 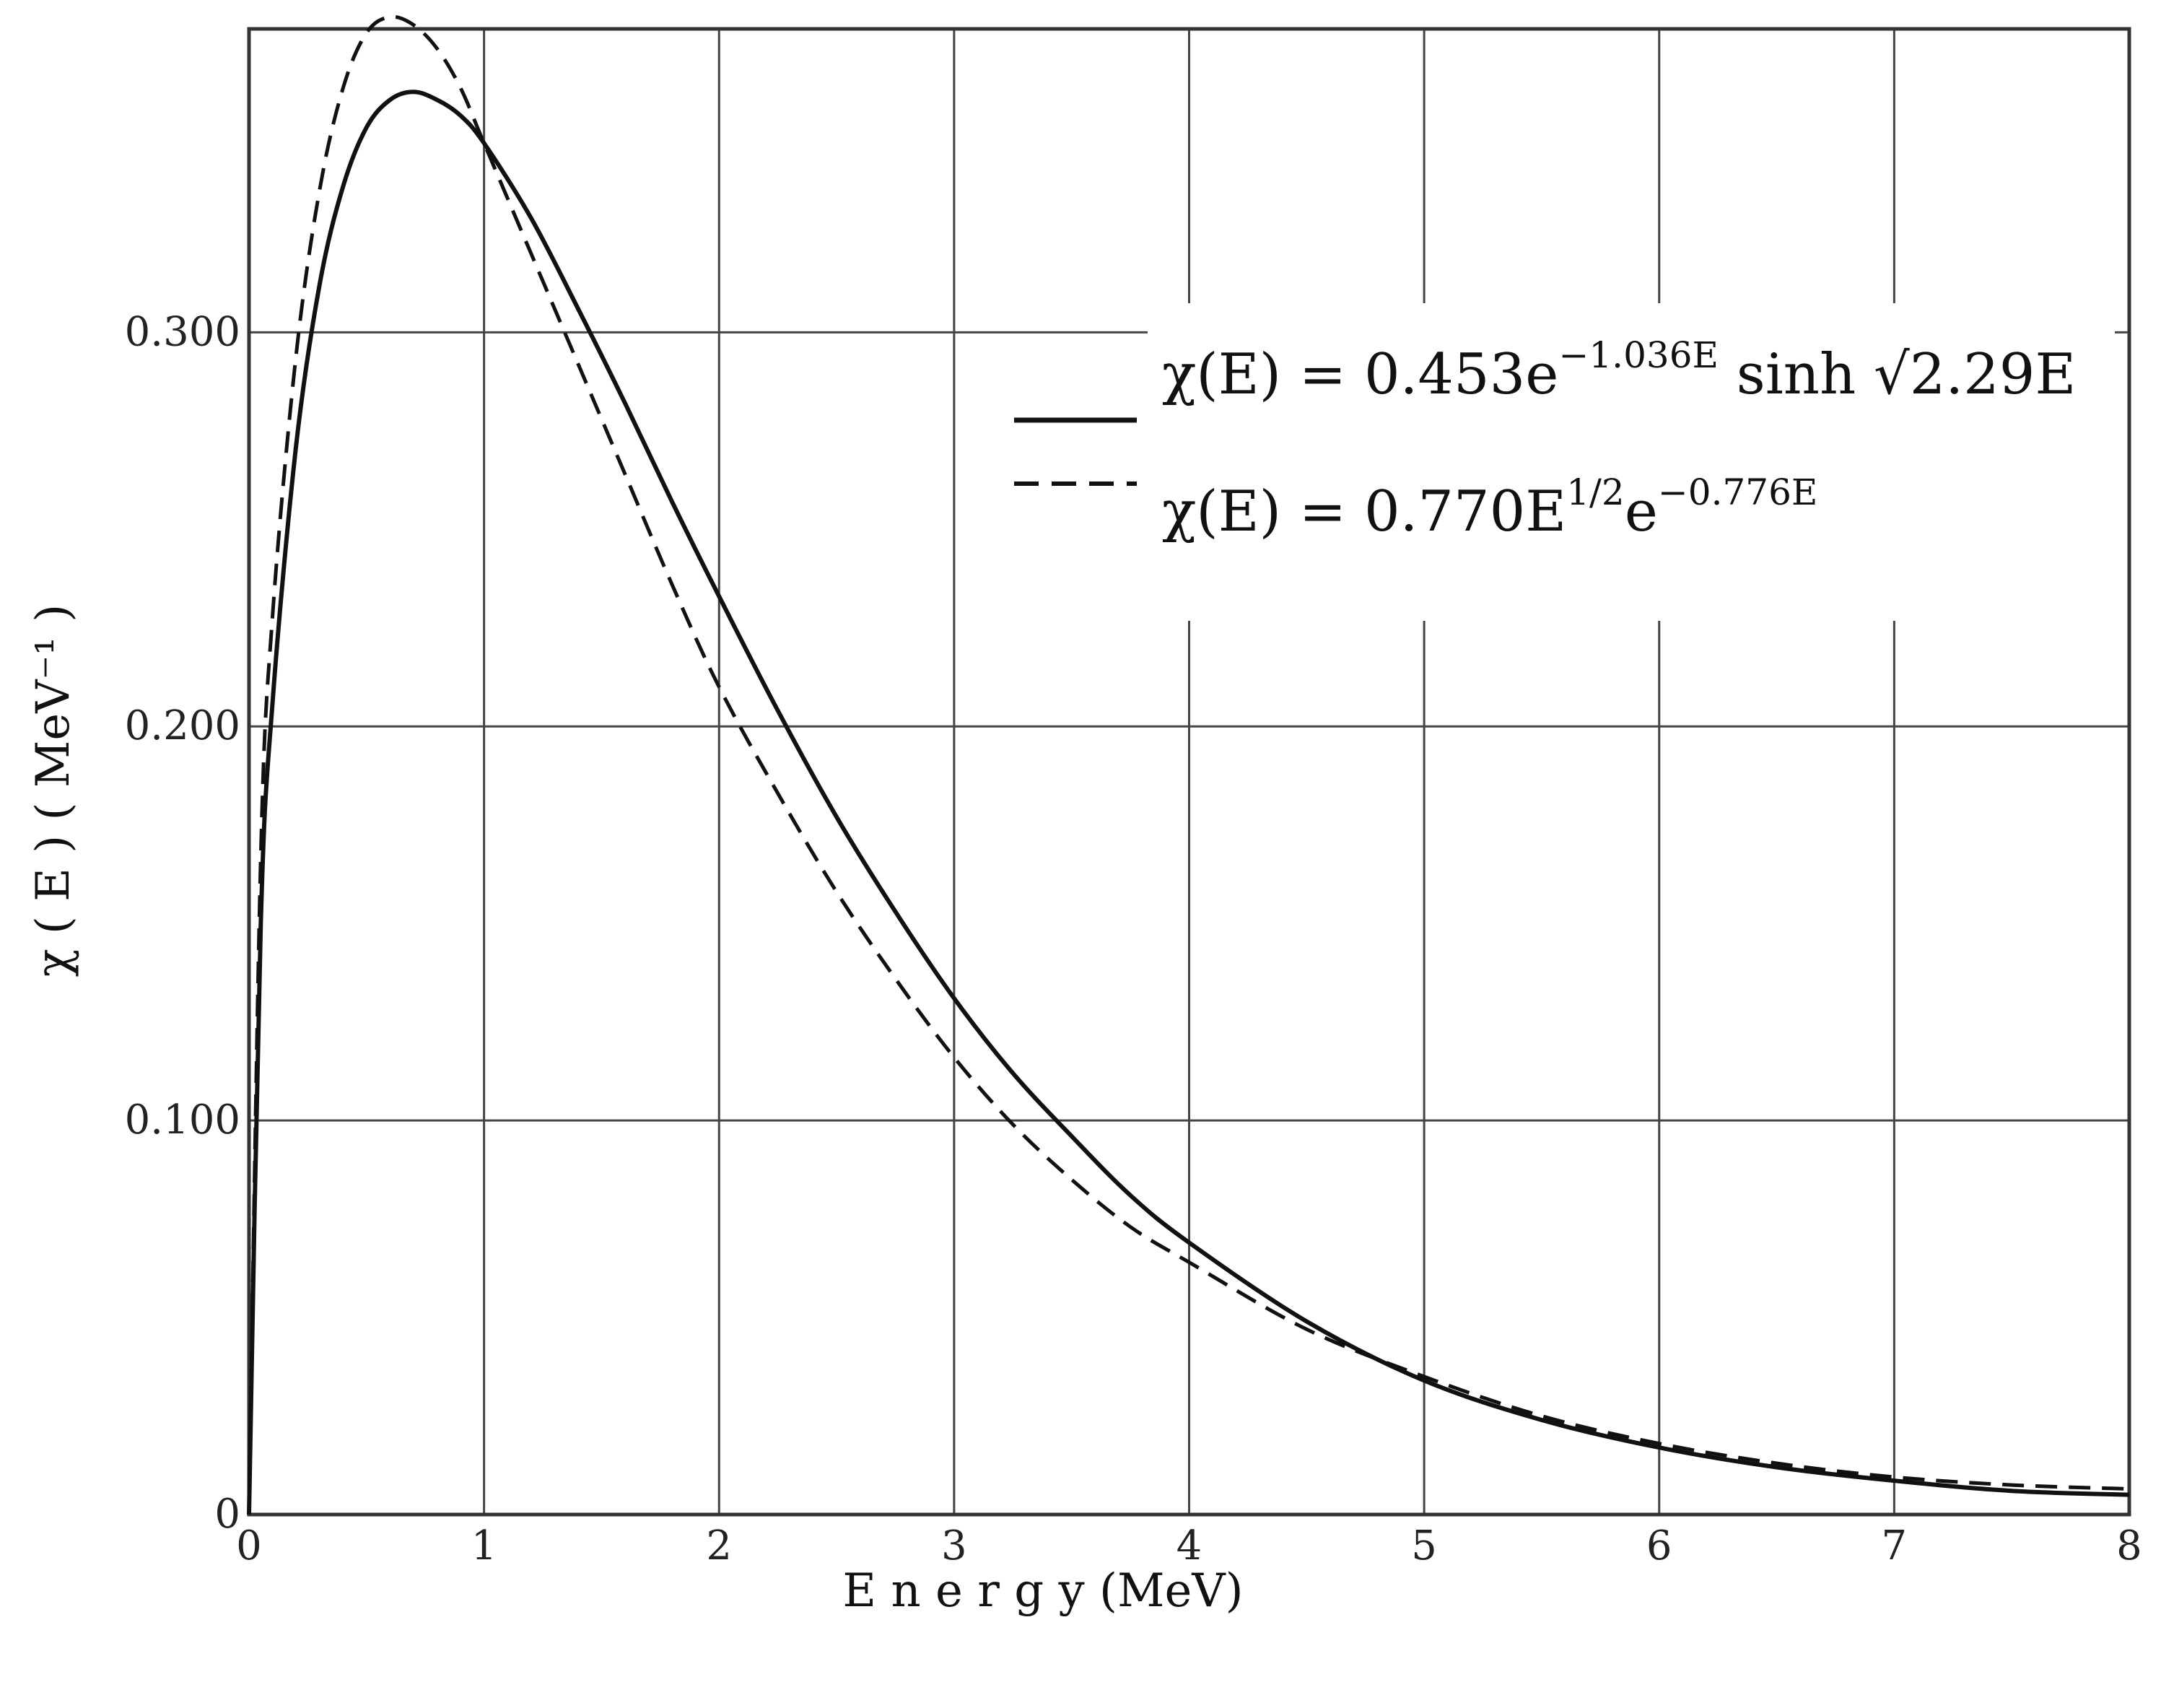 What do you see at coordinates (182, 332) in the screenshot?
I see `y-tick-label-3: 0.300` at bounding box center [182, 332].